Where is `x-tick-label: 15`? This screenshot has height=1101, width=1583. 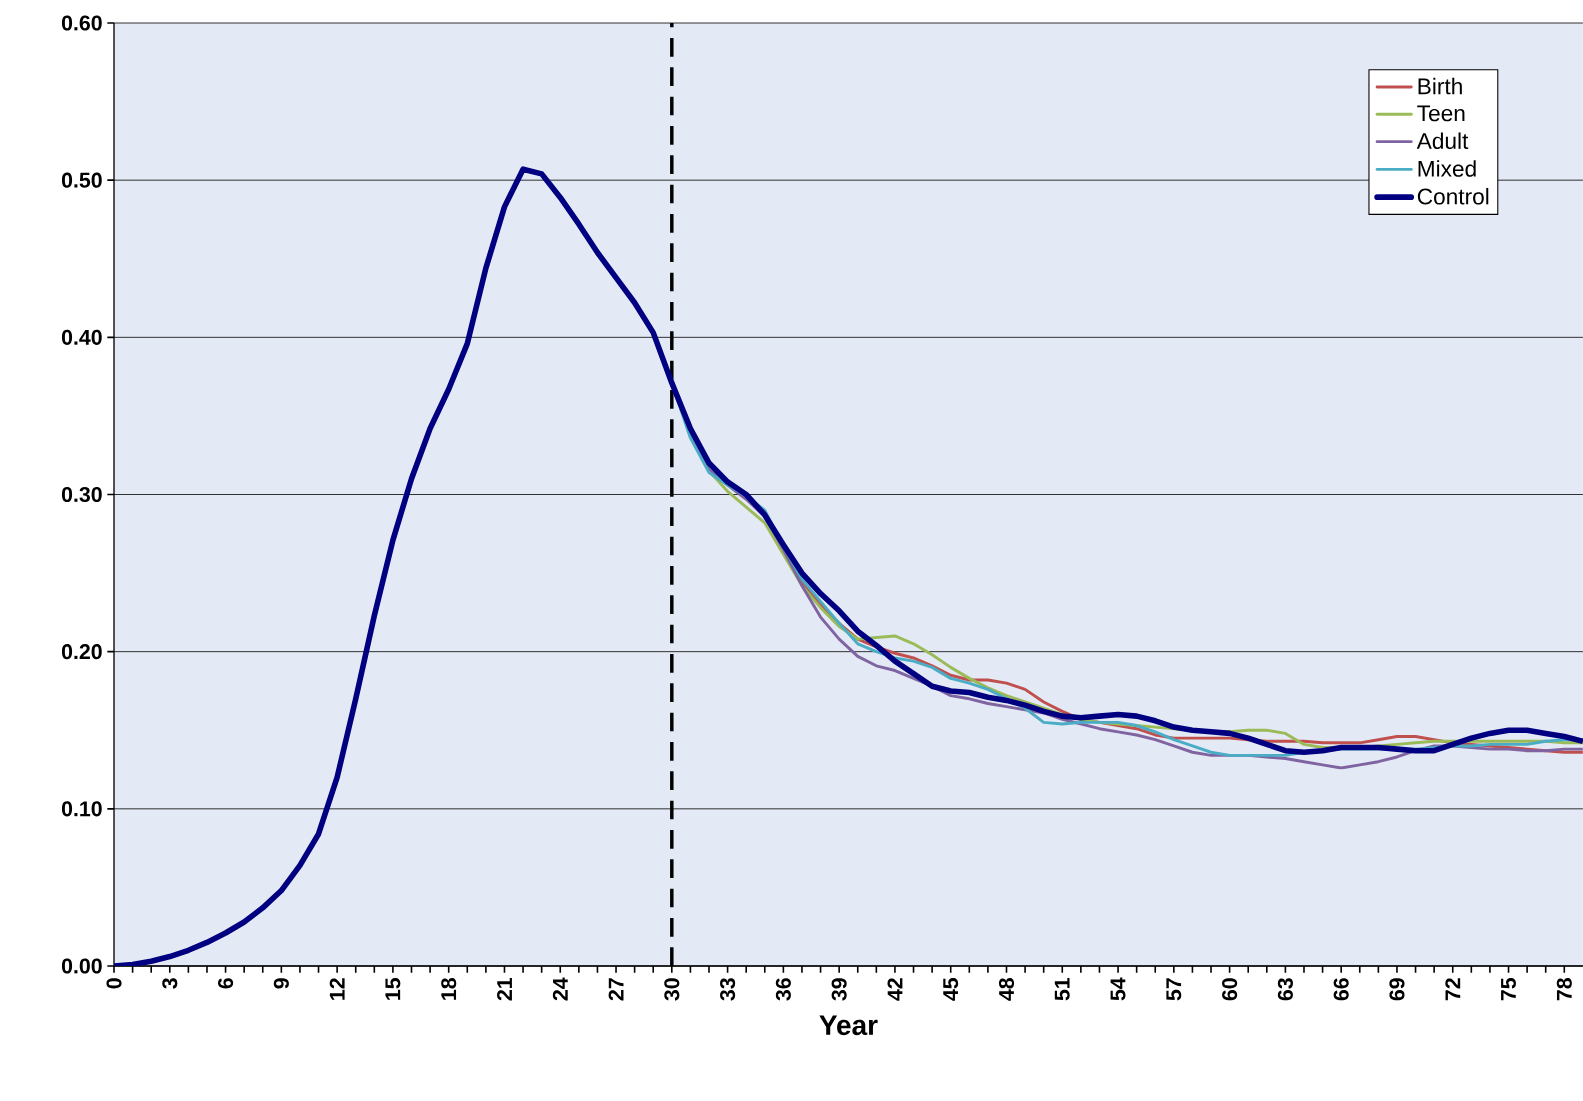 x-tick-label: 15 is located at coordinates (393, 988).